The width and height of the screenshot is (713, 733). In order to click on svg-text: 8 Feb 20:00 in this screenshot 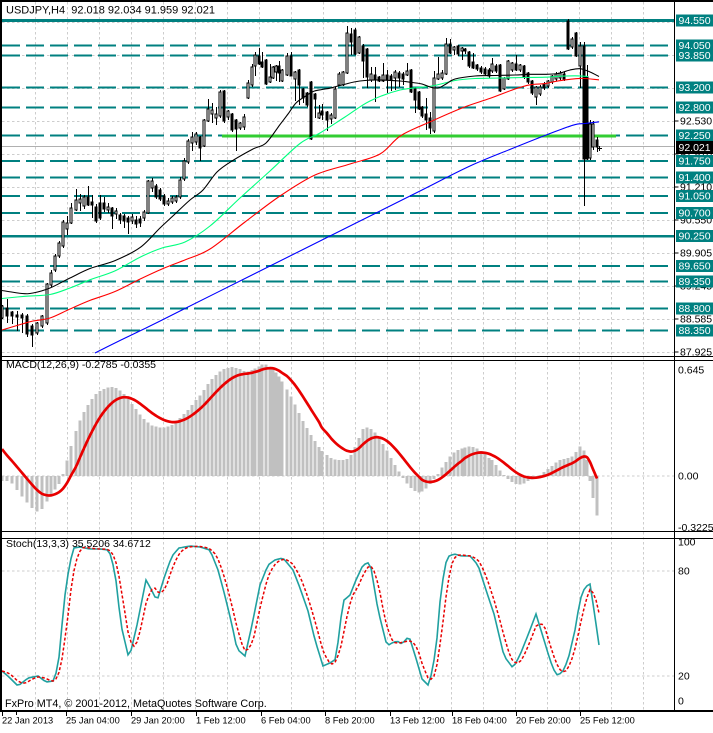, I will do `click(350, 721)`.